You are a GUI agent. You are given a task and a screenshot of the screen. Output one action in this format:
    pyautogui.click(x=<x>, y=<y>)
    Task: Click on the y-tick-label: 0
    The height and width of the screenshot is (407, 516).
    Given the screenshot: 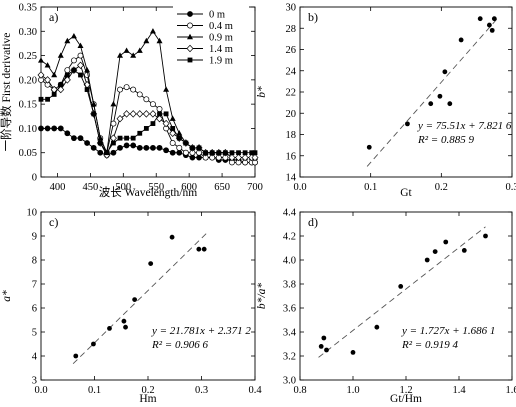 What is the action you would take?
    pyautogui.click(x=34, y=178)
    